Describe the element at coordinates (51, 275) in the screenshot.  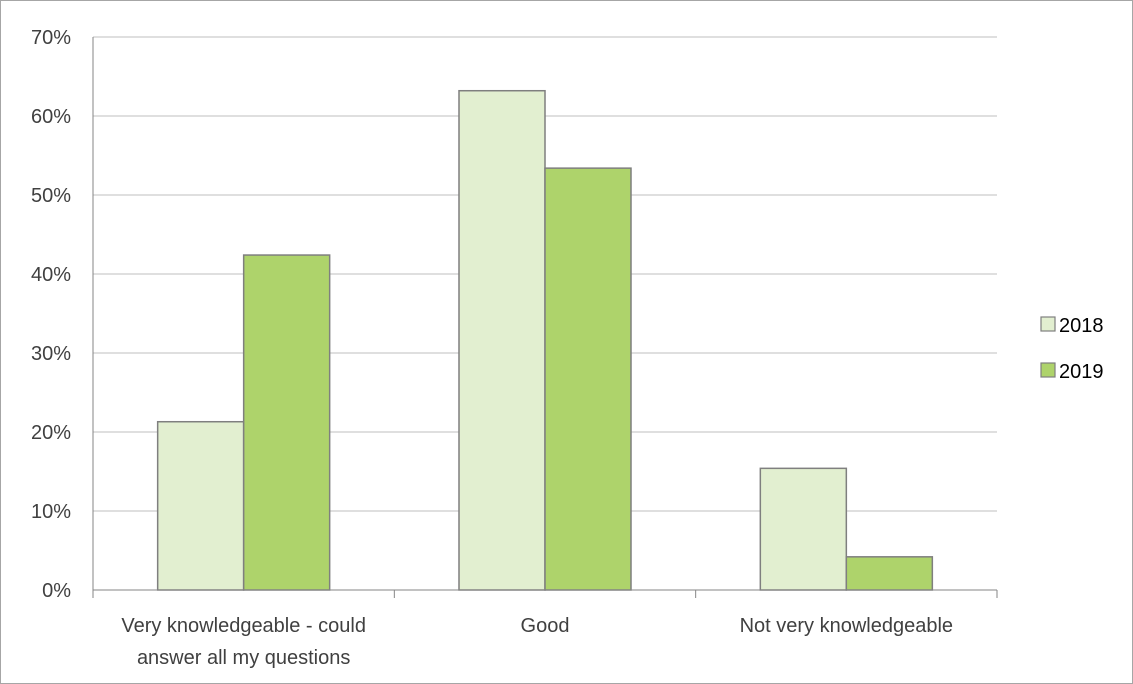
I see `y-tick-label: 40%` at that location.